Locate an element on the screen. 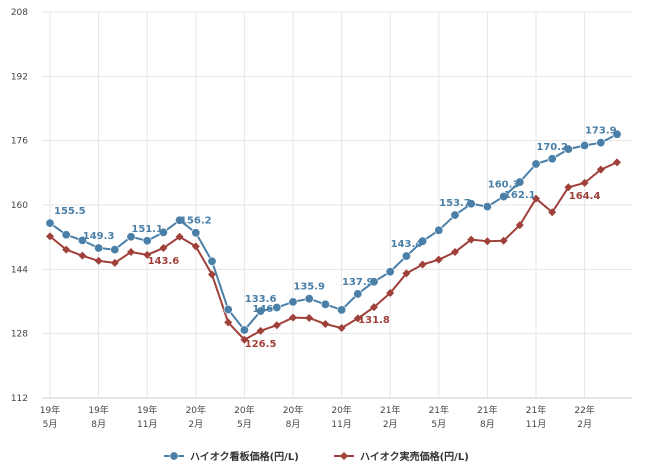 Image resolution: width=661 pixels, height=472 pixels. data-label: 143.4 is located at coordinates (407, 244).